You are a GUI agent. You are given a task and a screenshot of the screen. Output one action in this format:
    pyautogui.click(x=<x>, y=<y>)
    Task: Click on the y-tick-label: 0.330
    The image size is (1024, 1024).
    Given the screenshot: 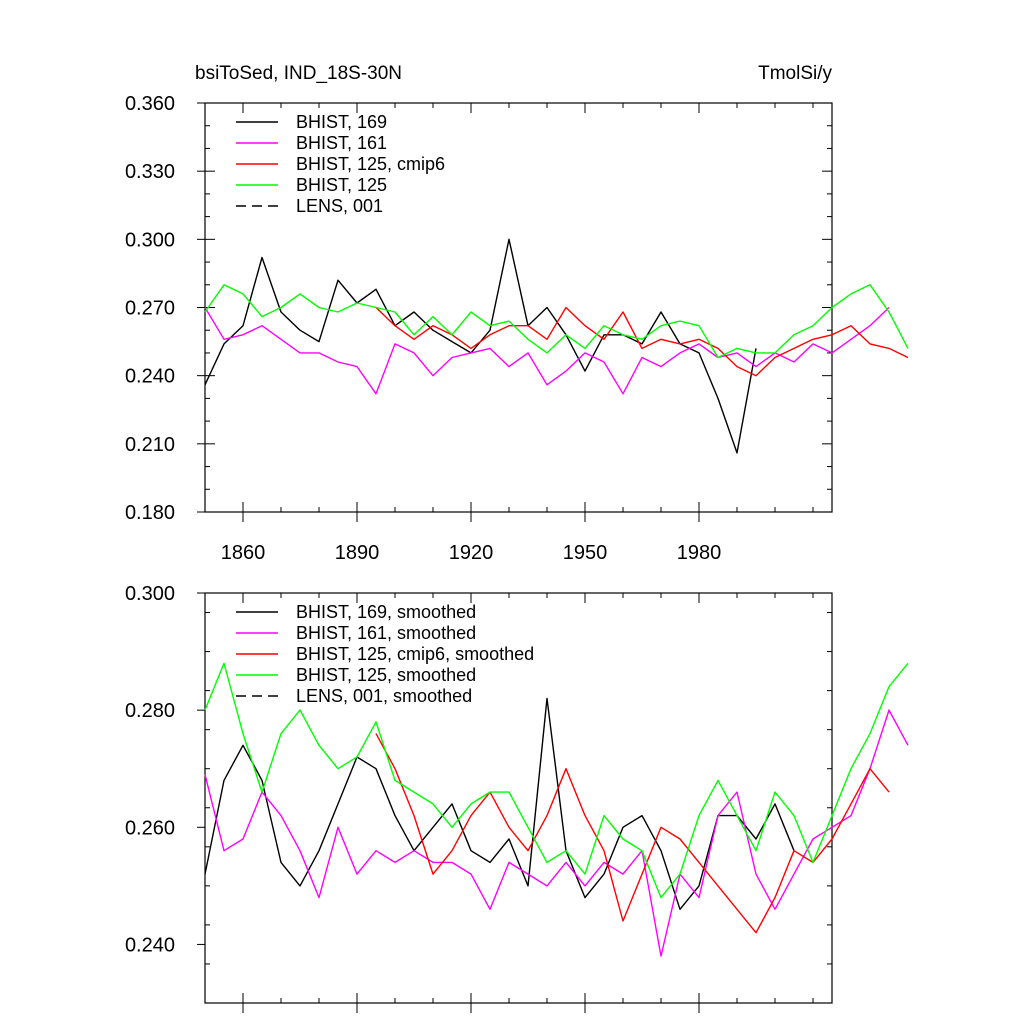 What is the action you would take?
    pyautogui.click(x=150, y=172)
    